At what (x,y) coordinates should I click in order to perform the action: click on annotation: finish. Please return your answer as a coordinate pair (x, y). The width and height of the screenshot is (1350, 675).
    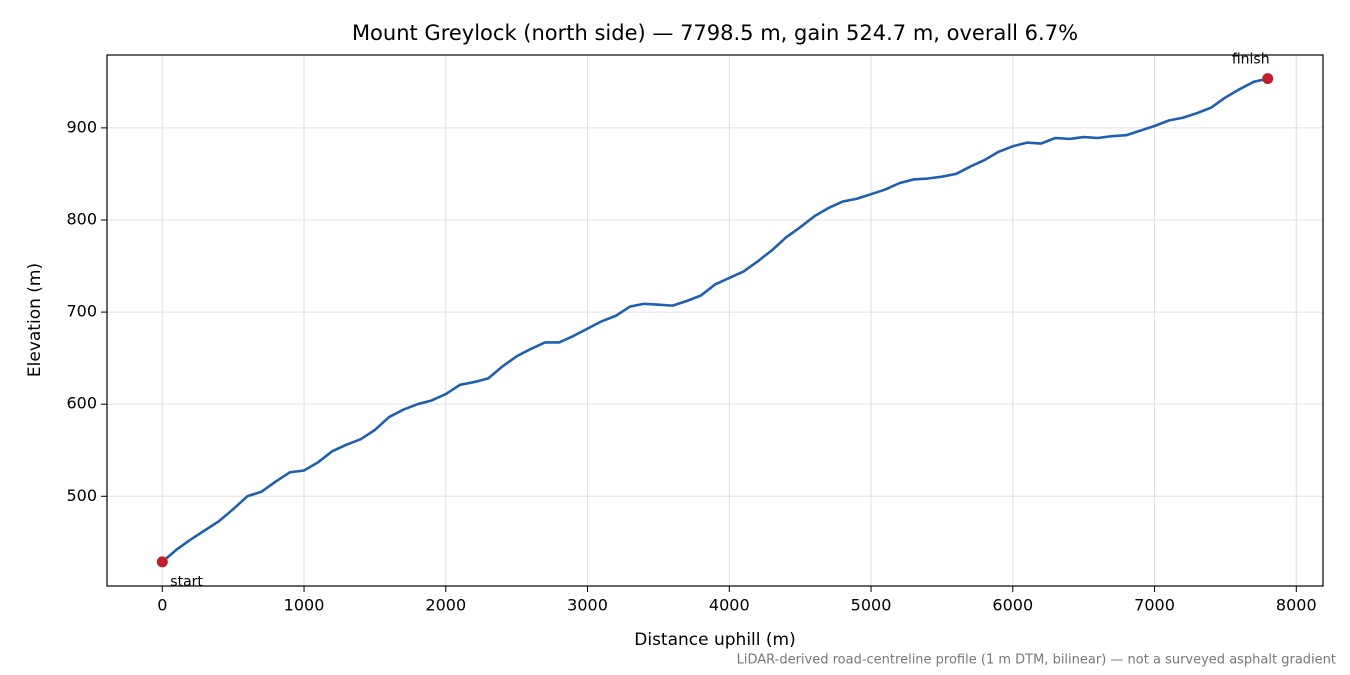
    Looking at the image, I should click on (1251, 60).